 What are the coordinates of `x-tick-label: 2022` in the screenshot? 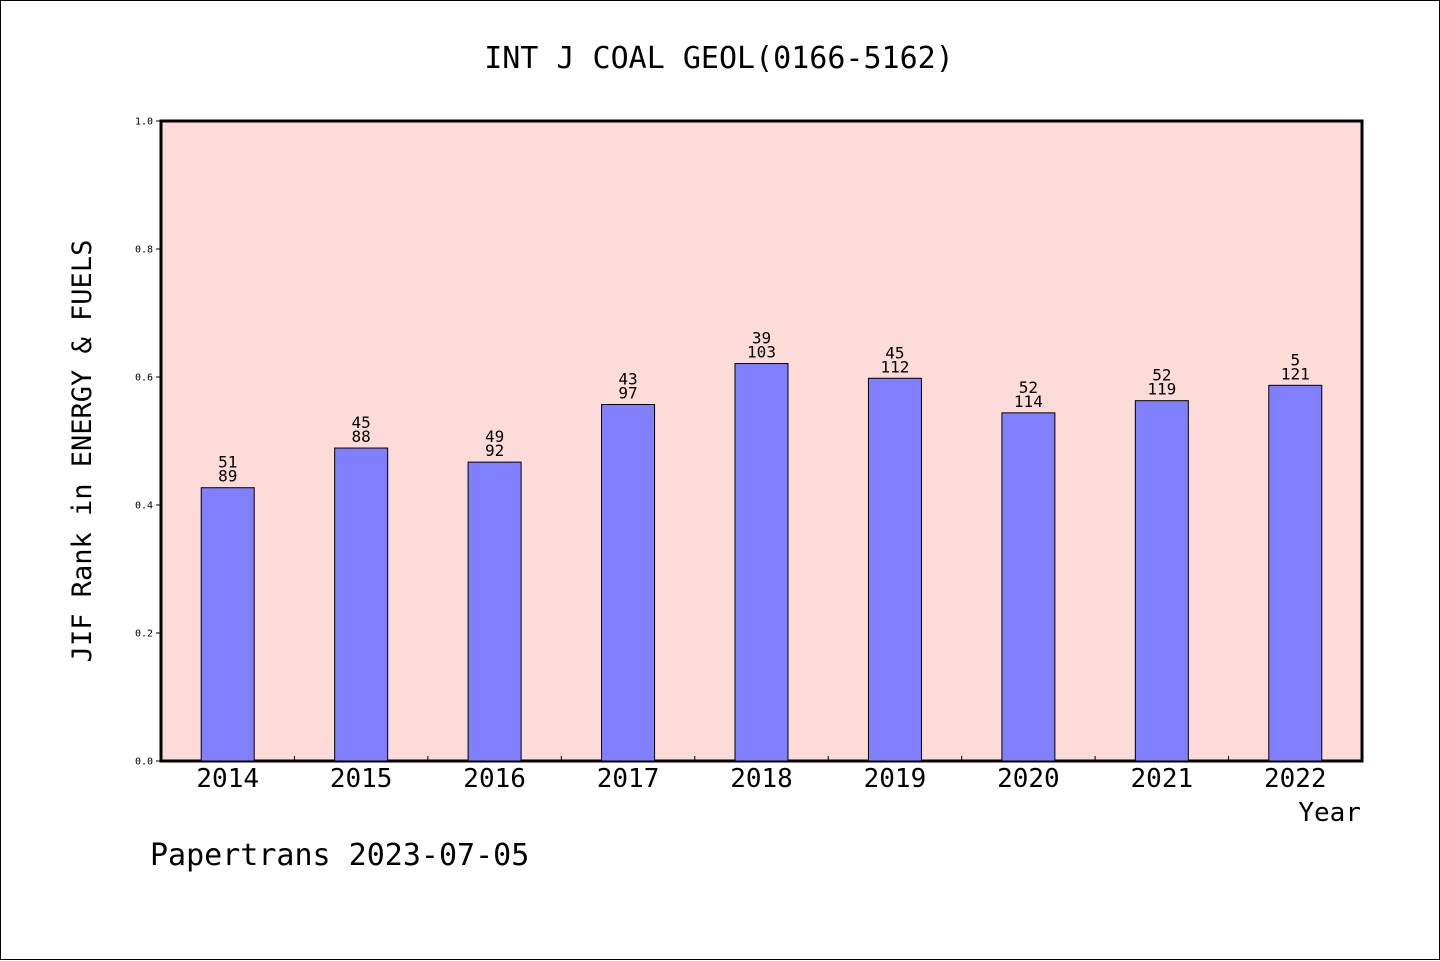 It's located at (1295, 779).